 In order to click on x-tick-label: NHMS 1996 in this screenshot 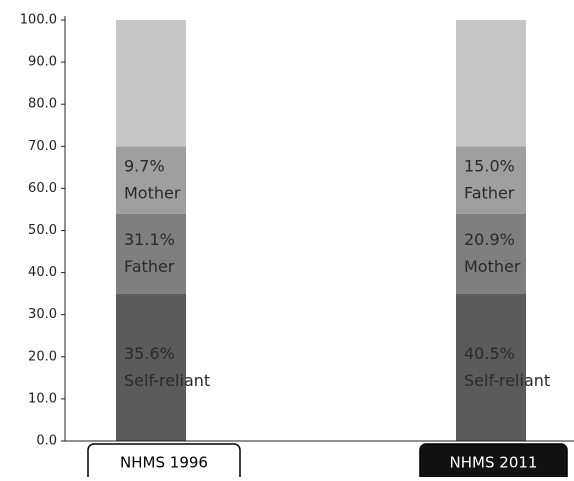, I will do `click(164, 463)`.